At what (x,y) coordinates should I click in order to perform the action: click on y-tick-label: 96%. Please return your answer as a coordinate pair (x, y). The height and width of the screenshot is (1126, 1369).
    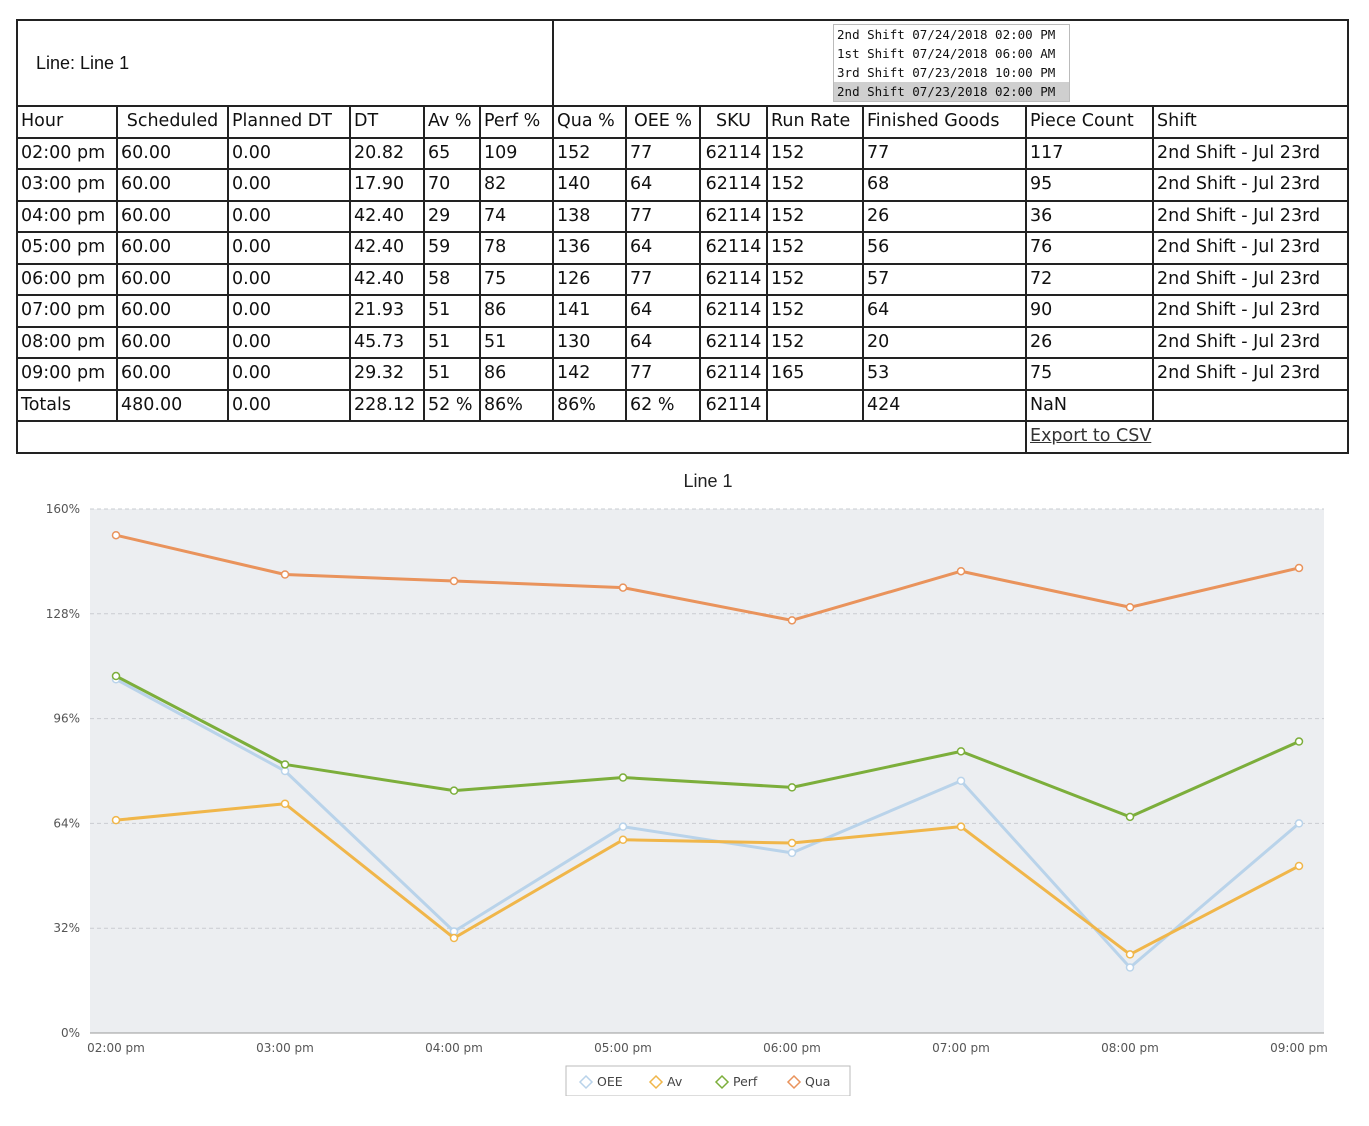
    Looking at the image, I should click on (66, 719).